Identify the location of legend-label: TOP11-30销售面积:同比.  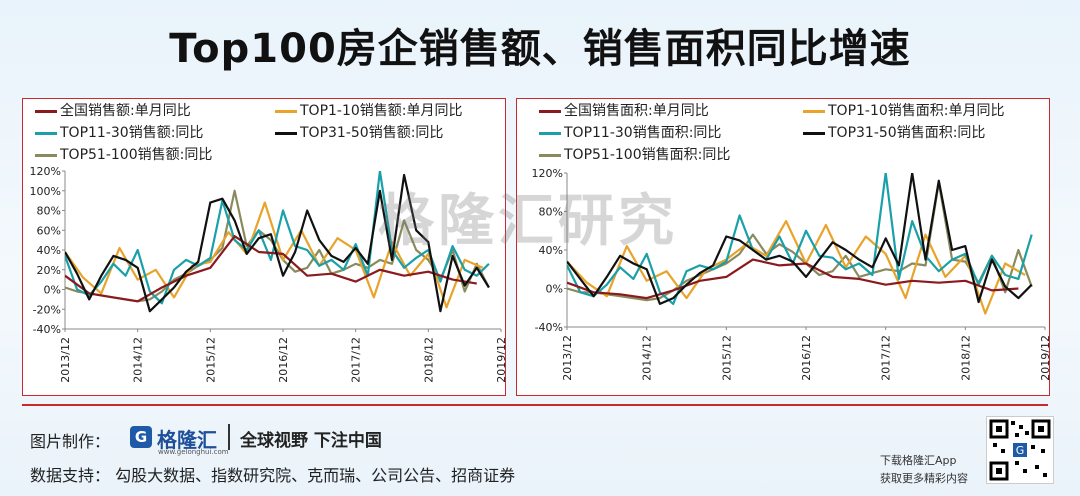
(643, 133).